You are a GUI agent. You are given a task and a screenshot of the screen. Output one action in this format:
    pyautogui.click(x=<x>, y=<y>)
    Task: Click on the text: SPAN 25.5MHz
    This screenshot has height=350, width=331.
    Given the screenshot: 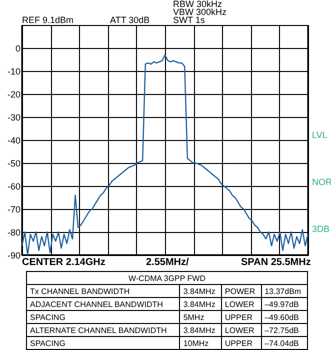 What is the action you would take?
    pyautogui.click(x=276, y=262)
    